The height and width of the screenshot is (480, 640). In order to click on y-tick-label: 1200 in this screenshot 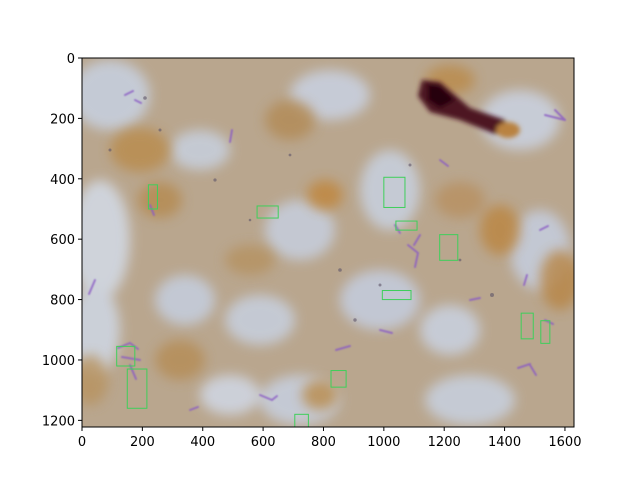, I will do `click(58, 421)`.